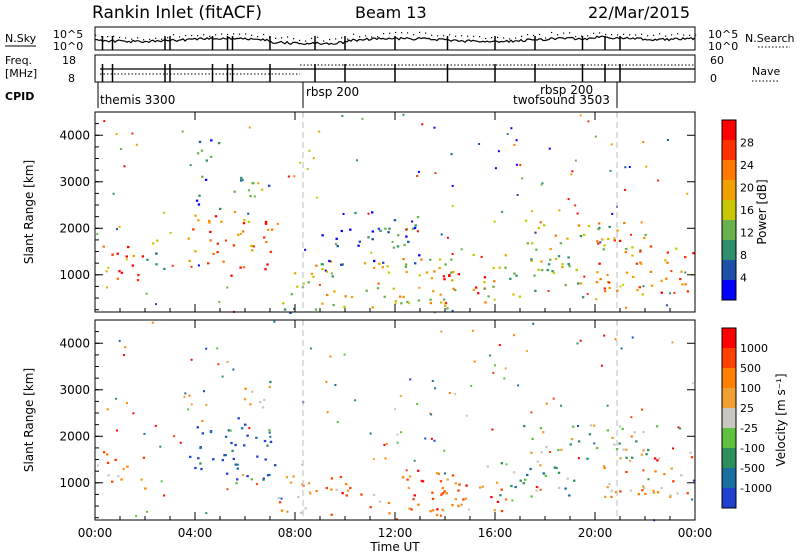 The height and width of the screenshot is (558, 800). What do you see at coordinates (750, 368) in the screenshot?
I see `colorbar-tick-label: 500` at bounding box center [750, 368].